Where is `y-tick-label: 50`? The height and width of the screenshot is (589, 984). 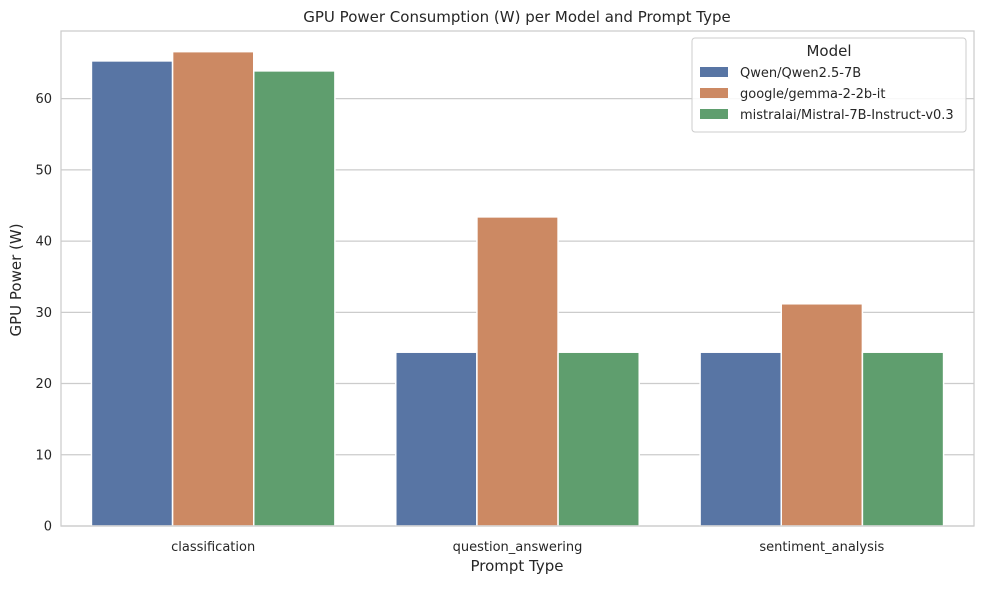
y-tick-label: 50 is located at coordinates (43, 170).